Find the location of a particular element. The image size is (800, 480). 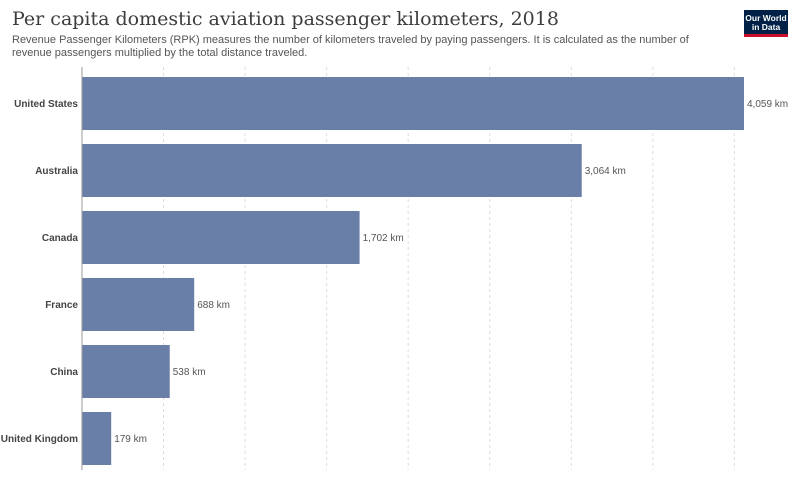

bar-france is located at coordinates (138, 304).